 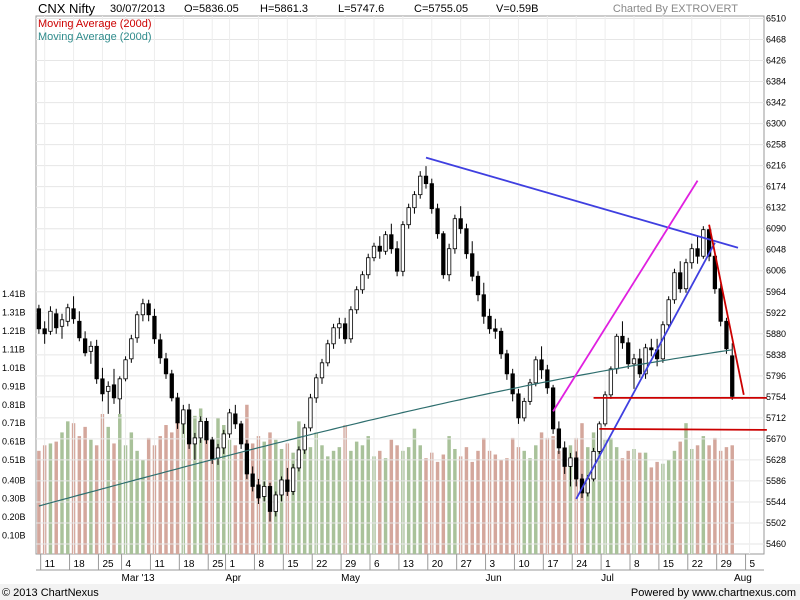 I want to click on volume-tick-label: 1.31B, so click(x=14, y=313).